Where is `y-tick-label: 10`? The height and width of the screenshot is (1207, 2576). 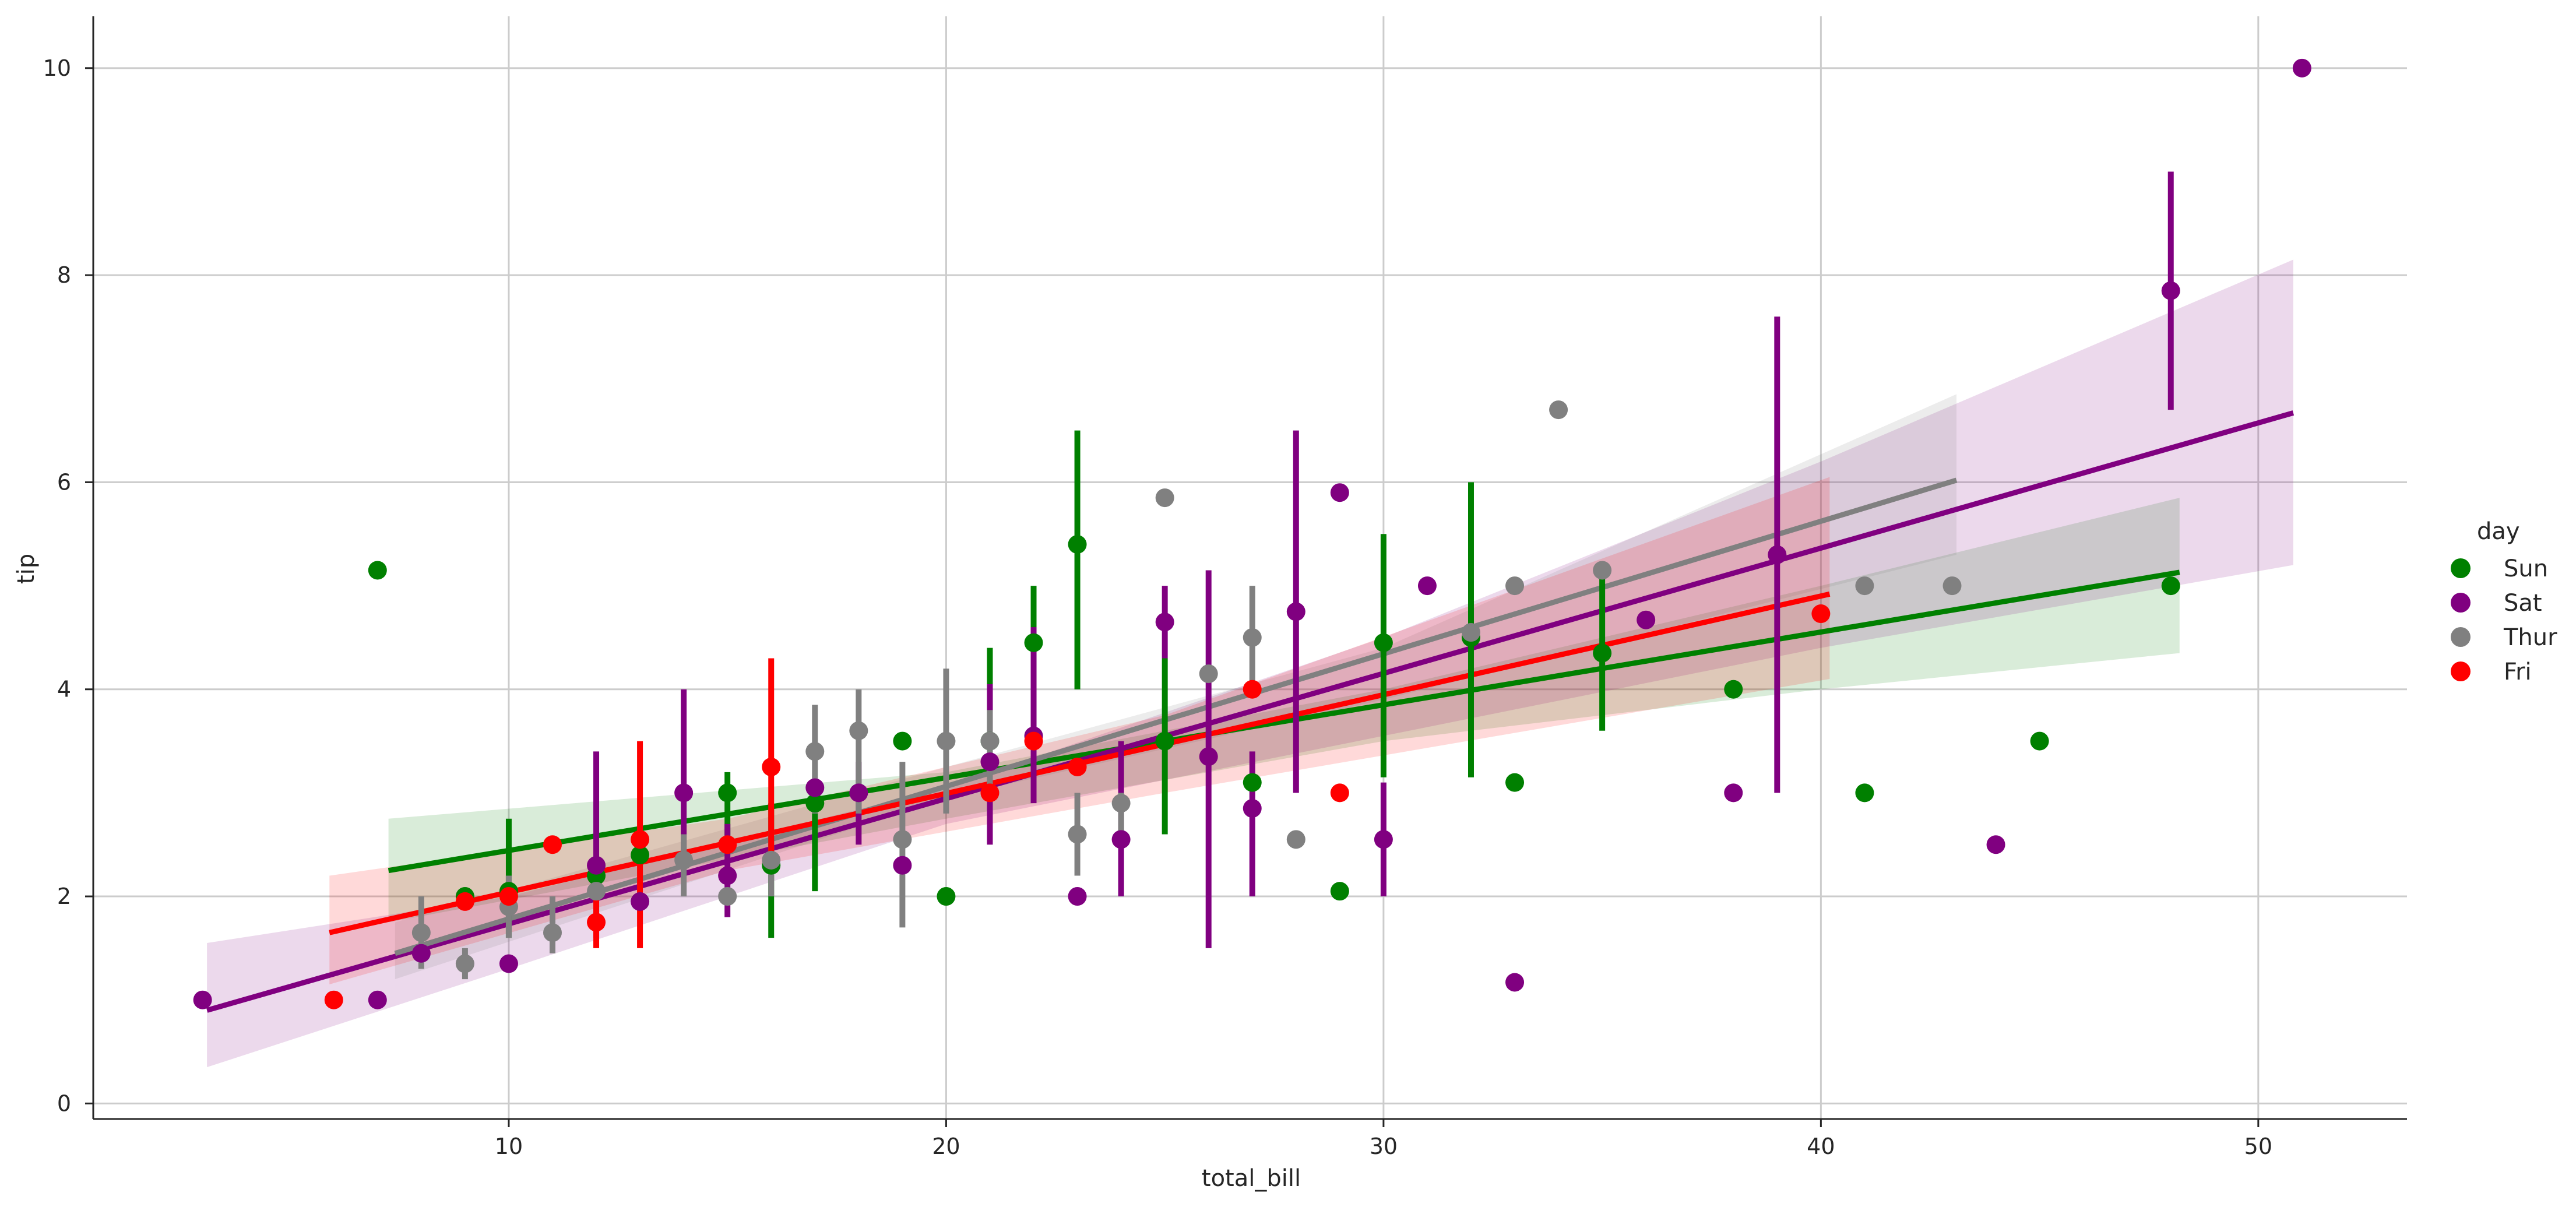 y-tick-label: 10 is located at coordinates (57, 68).